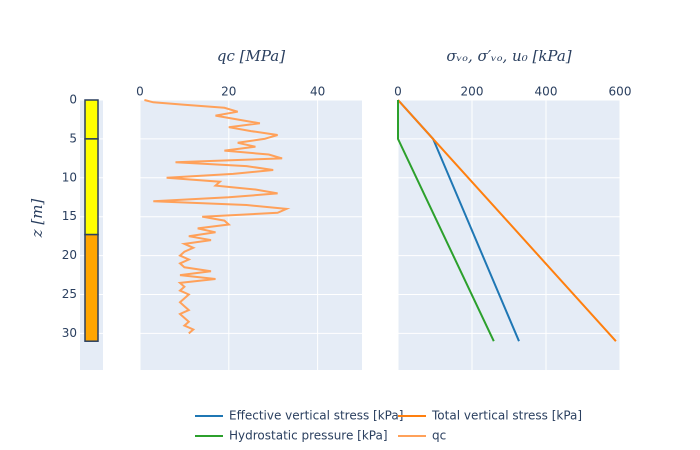  I want to click on y-axis-label: z [m], so click(37, 219).